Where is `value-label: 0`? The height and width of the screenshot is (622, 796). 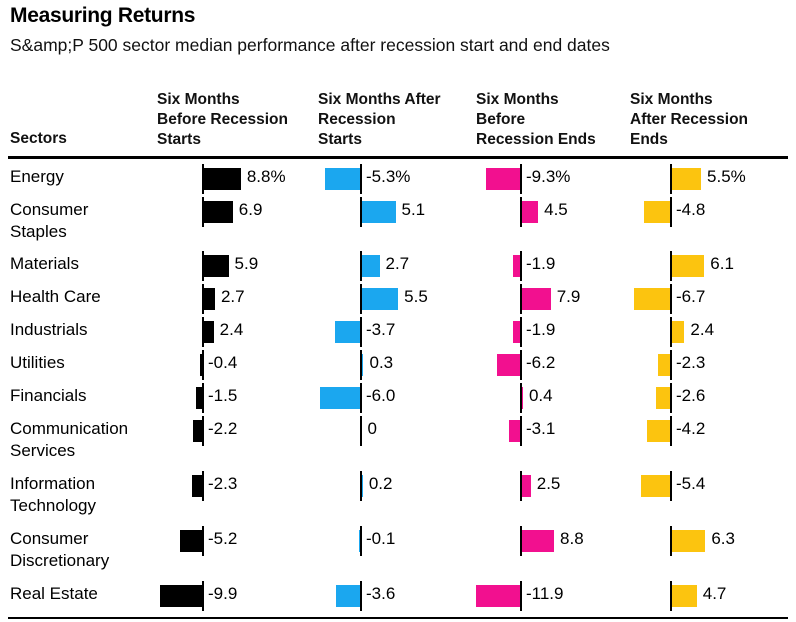
value-label: 0 is located at coordinates (372, 428).